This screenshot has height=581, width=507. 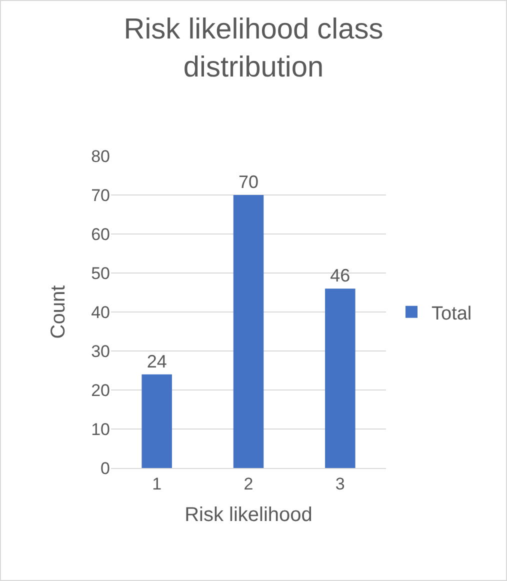 I want to click on x-tick-label: 3, so click(x=340, y=484).